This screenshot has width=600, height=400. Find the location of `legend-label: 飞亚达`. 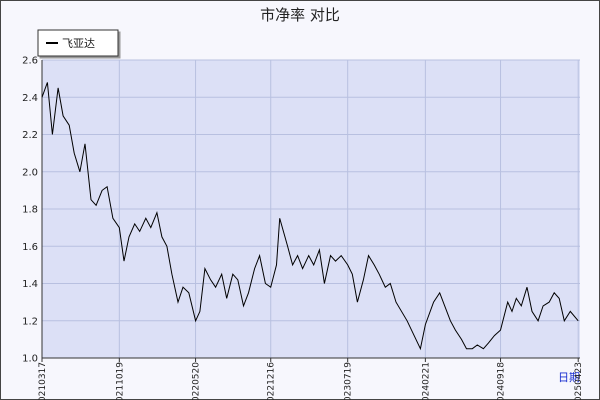

legend-label: 飞亚达 is located at coordinates (78, 43).